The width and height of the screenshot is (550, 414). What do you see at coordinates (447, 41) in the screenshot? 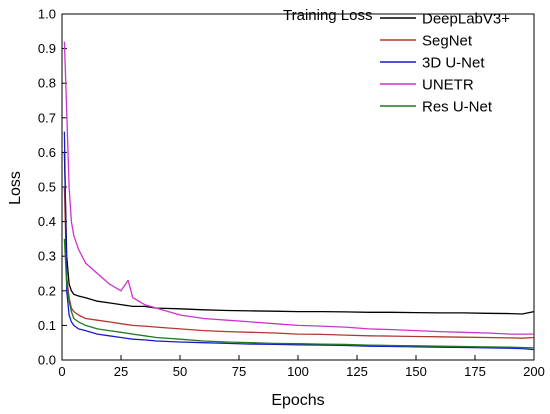
I see `legend-label: SegNet` at bounding box center [447, 41].